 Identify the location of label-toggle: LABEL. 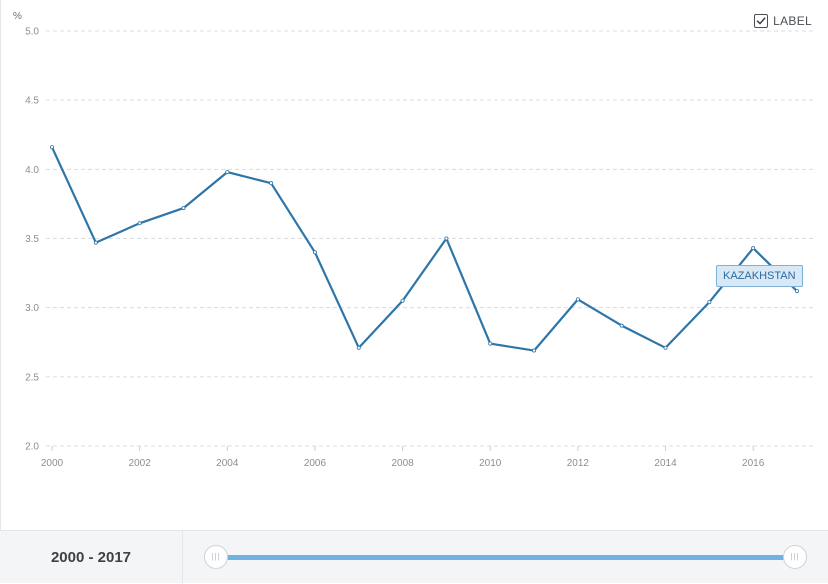
(783, 21).